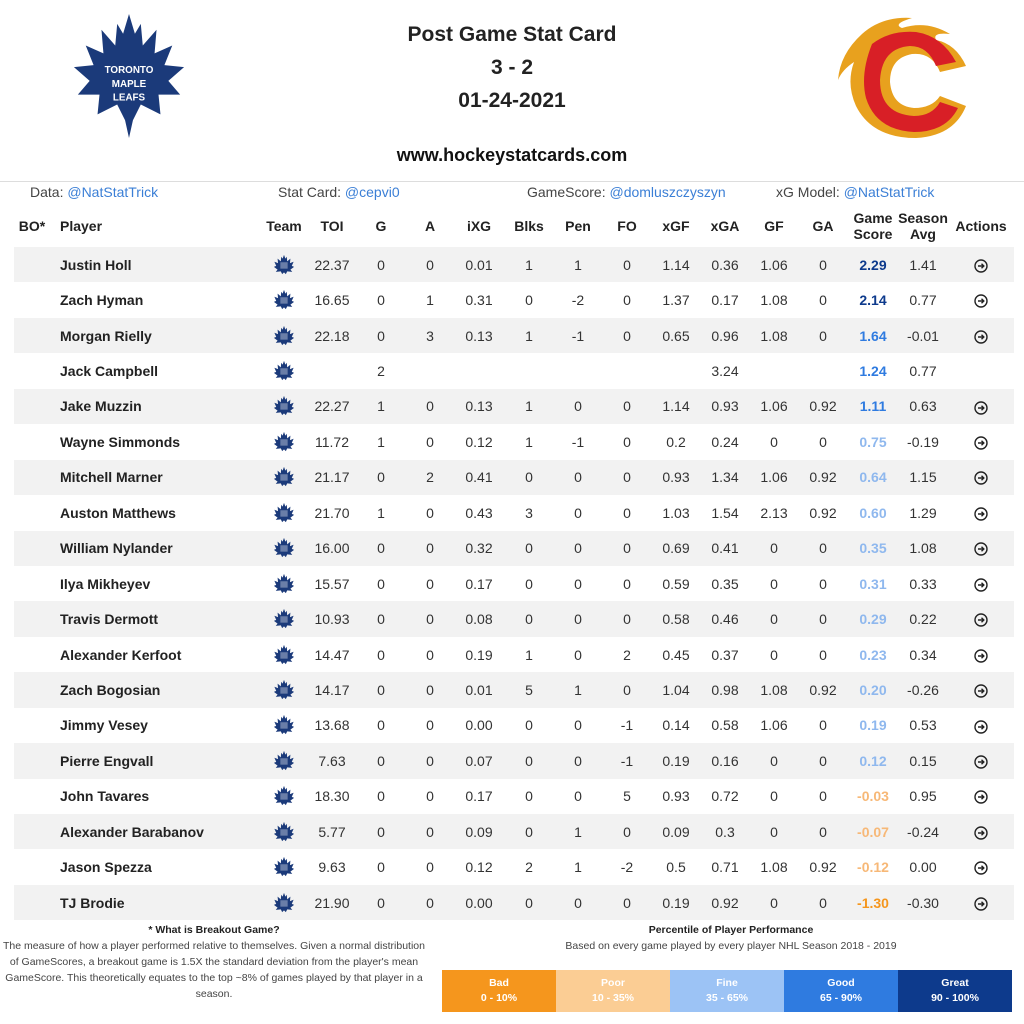 Image resolution: width=1024 pixels, height=1024 pixels. Describe the element at coordinates (113, 192) in the screenshot. I see `natstattrick-link: @NatStatTrick` at that location.